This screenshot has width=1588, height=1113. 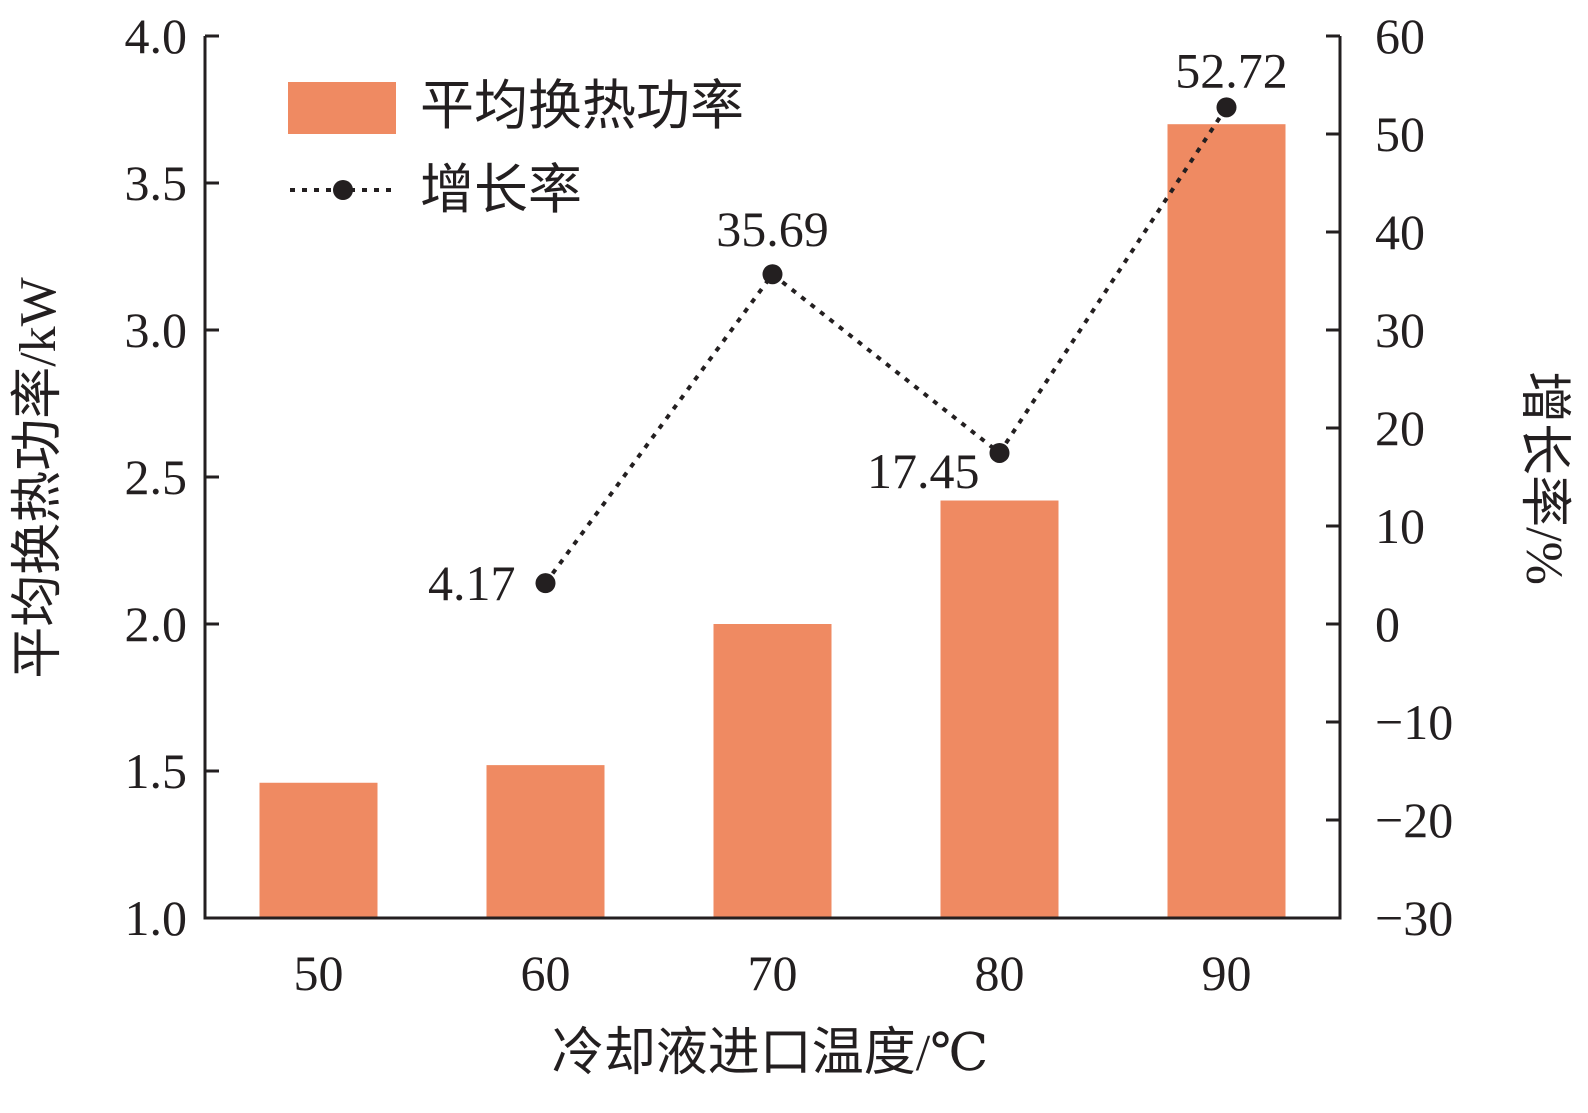 I want to click on y2-tick-label: 40, so click(x=1400, y=232).